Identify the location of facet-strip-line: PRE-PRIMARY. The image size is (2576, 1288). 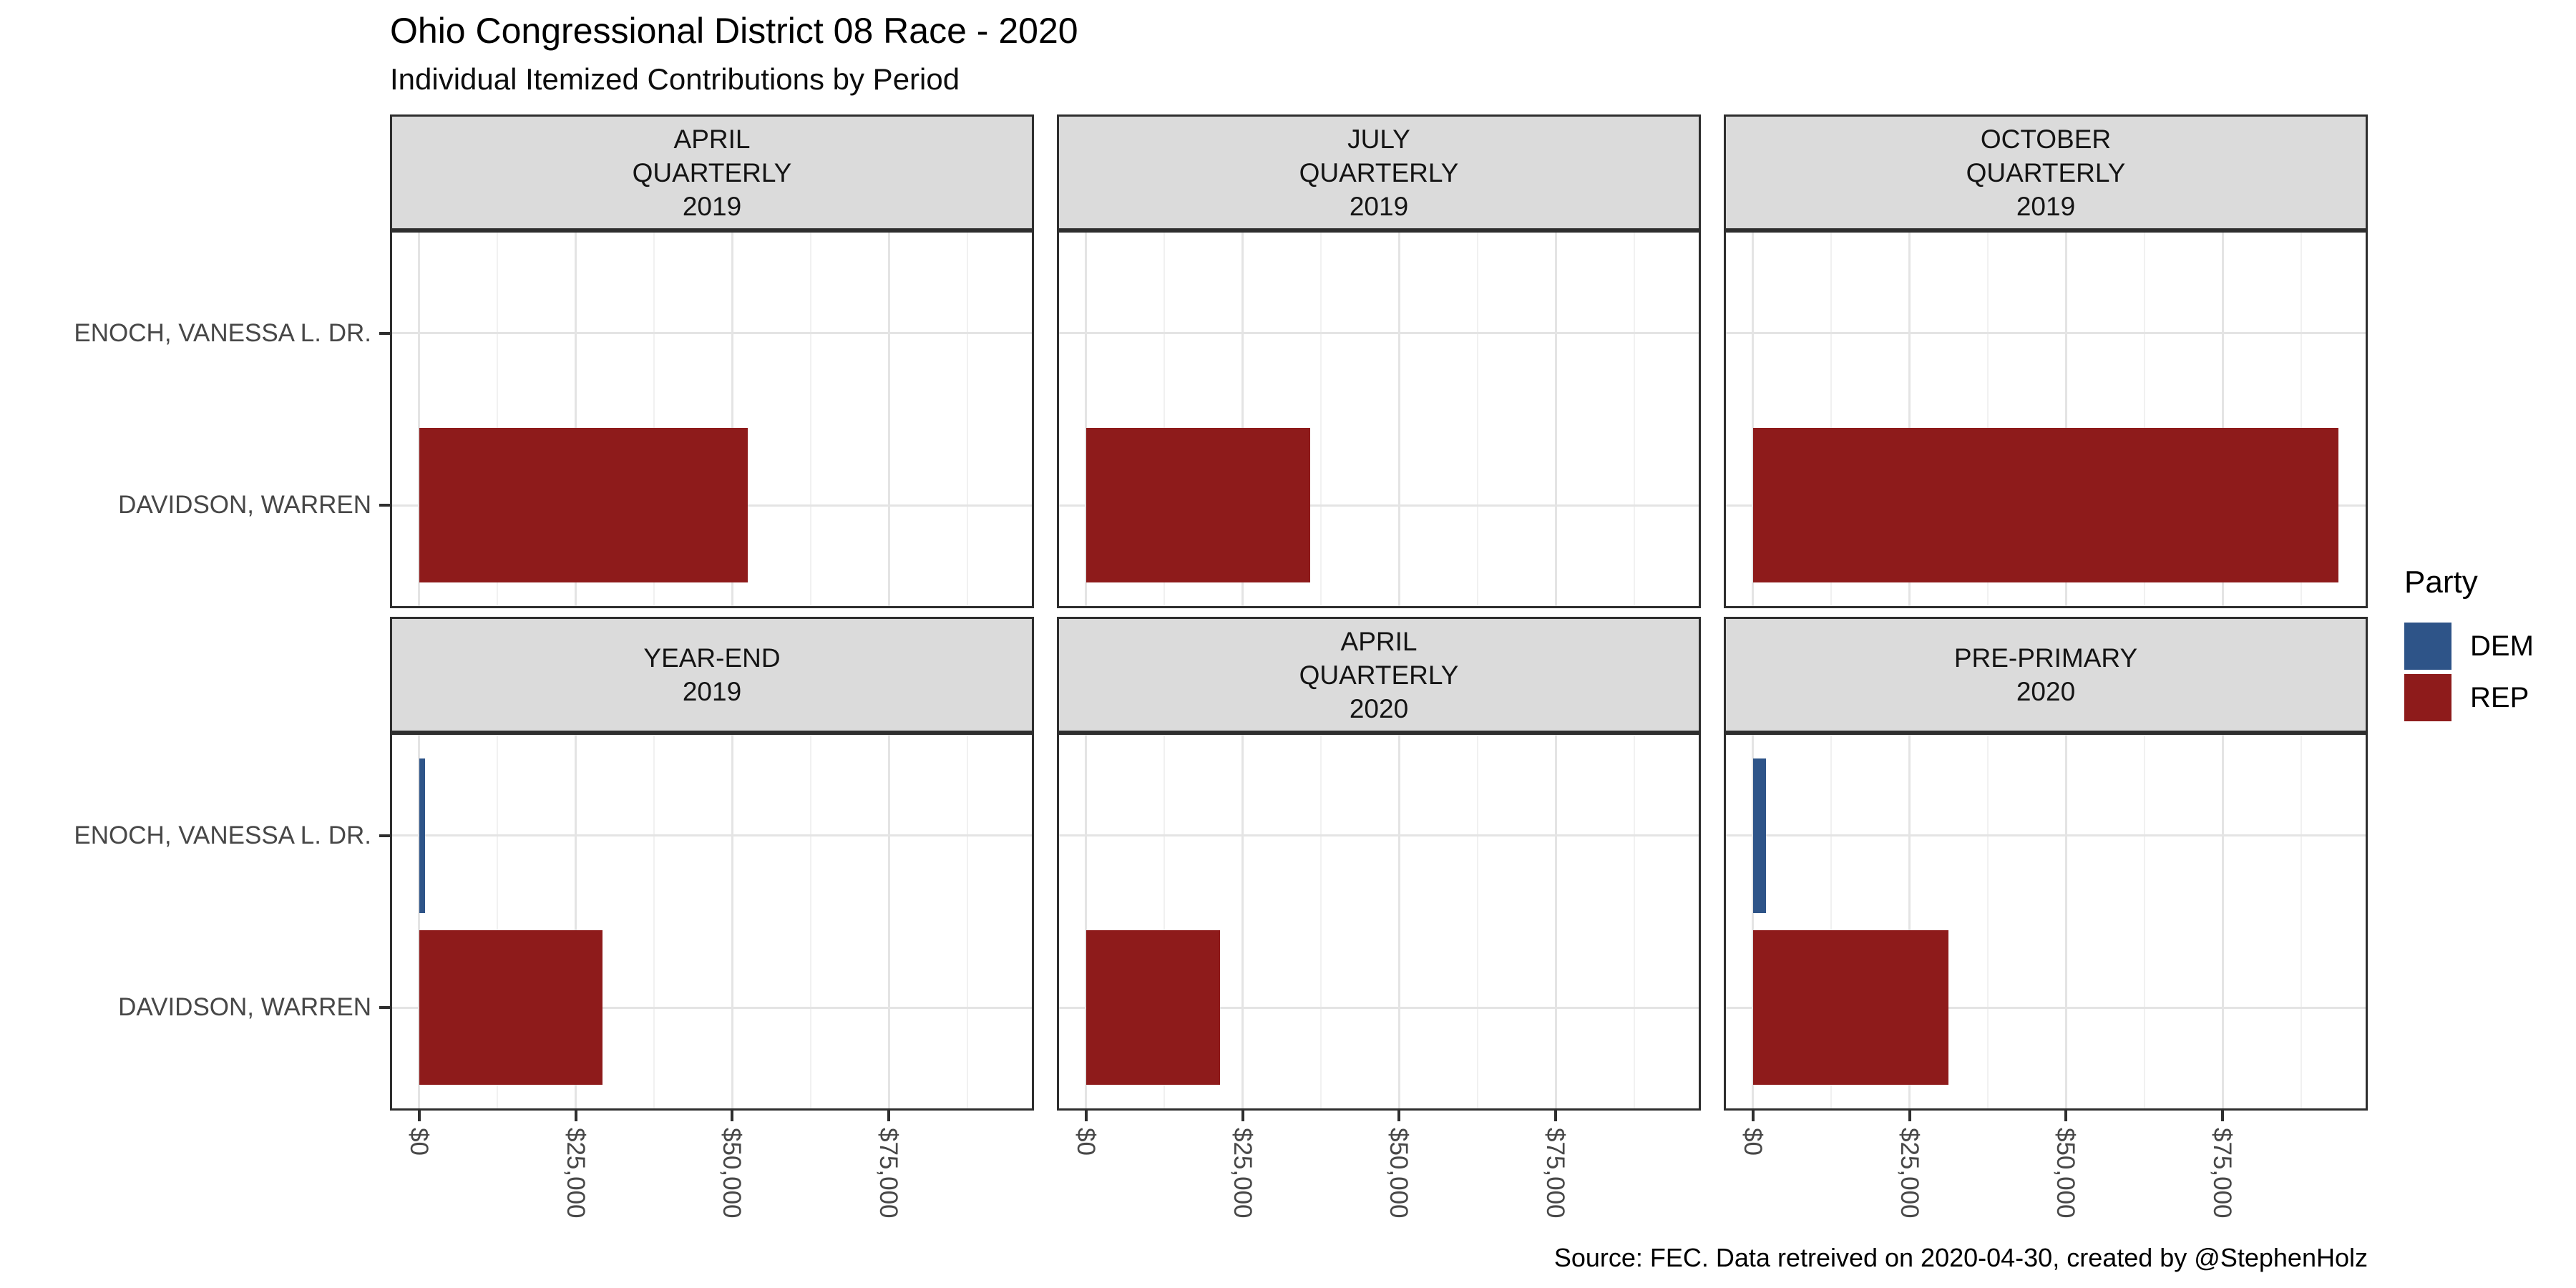
(2045, 658).